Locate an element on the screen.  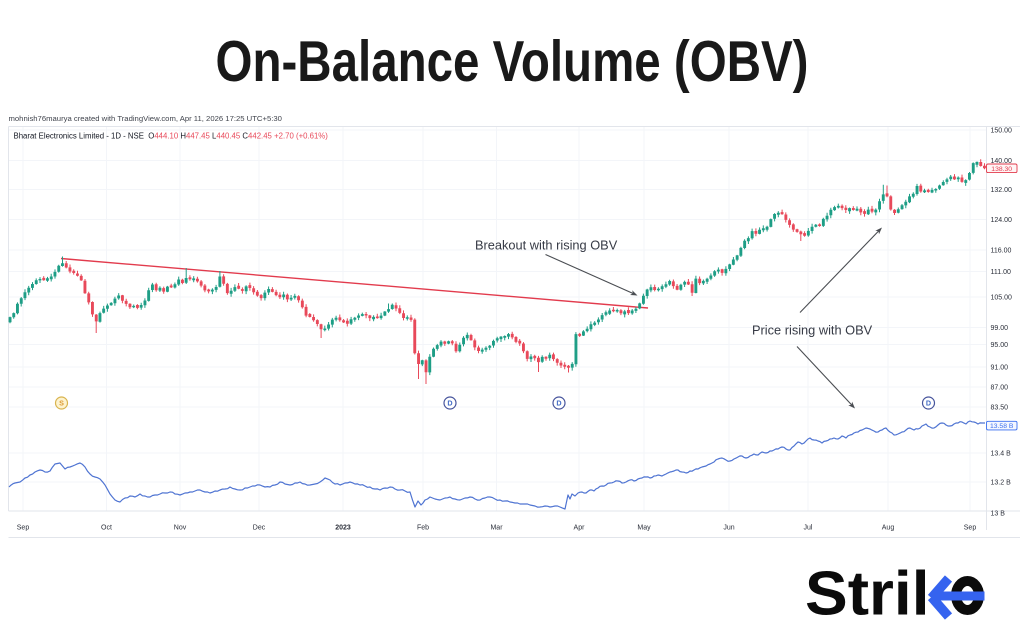
svg-text: May is located at coordinates (644, 528).